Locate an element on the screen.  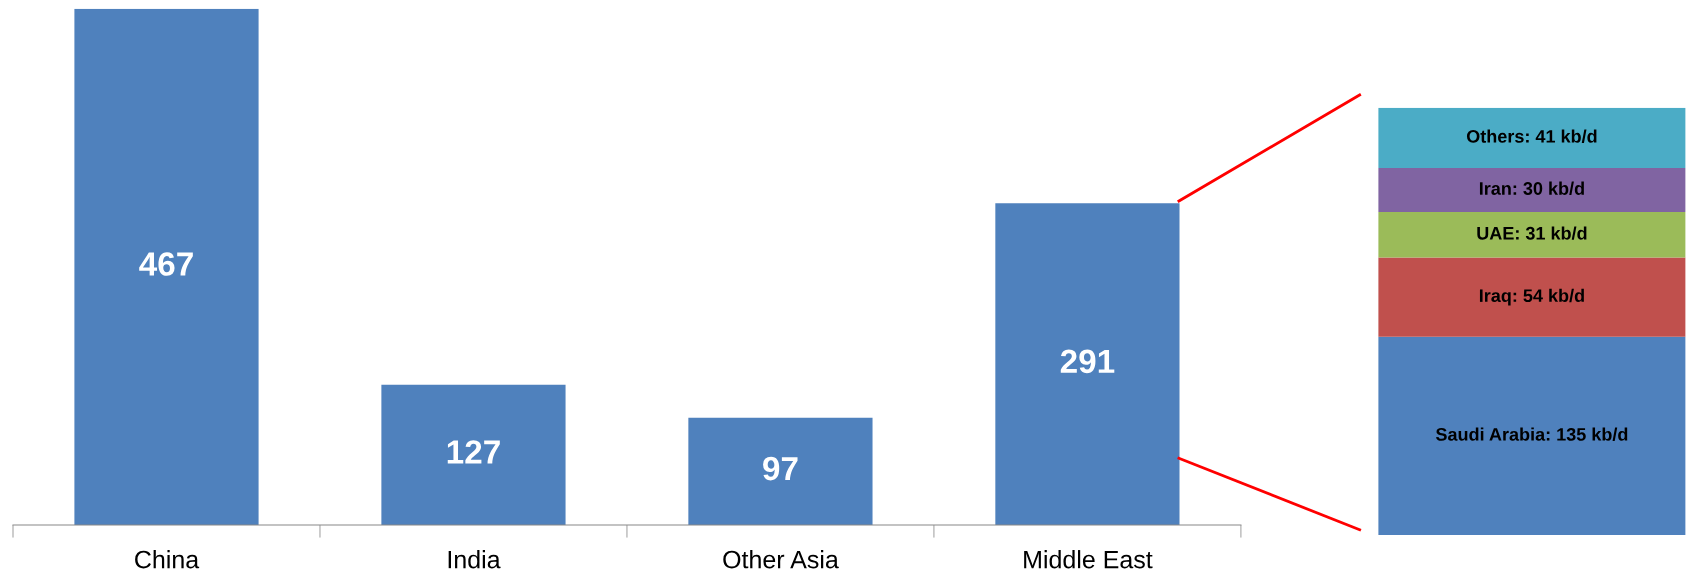
x-tick-label: Other Asia is located at coordinates (781, 559).